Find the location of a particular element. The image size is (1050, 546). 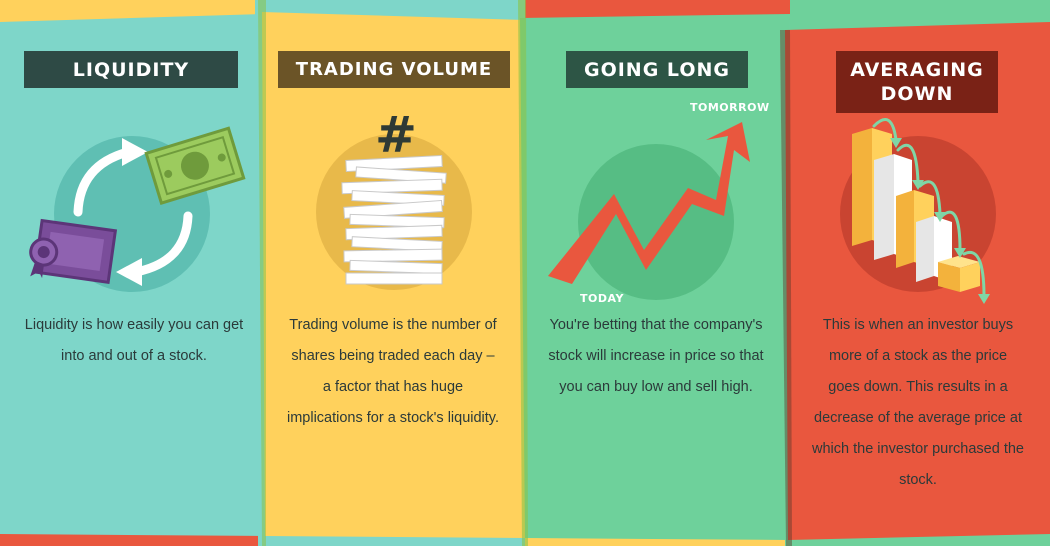

going-long-illustration is located at coordinates (649, 211).